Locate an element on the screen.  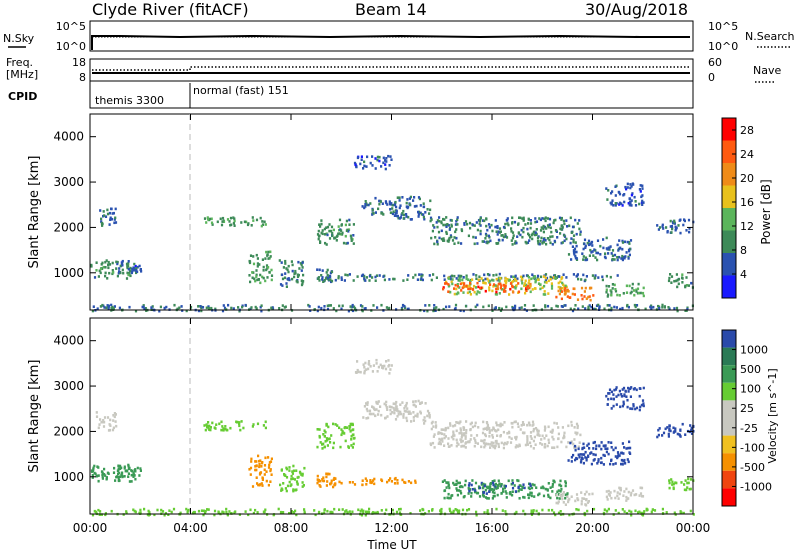
velocity-colorbar-segment is located at coordinates (729, 391).